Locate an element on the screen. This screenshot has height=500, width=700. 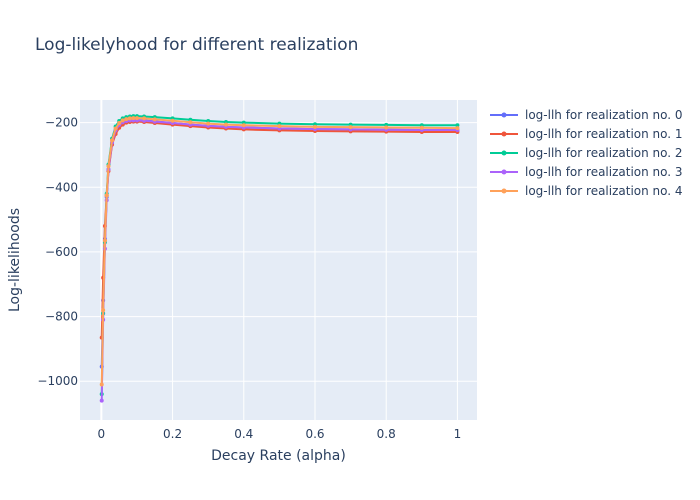
legend-label: log-llh for realization no. 1 is located at coordinates (604, 134).